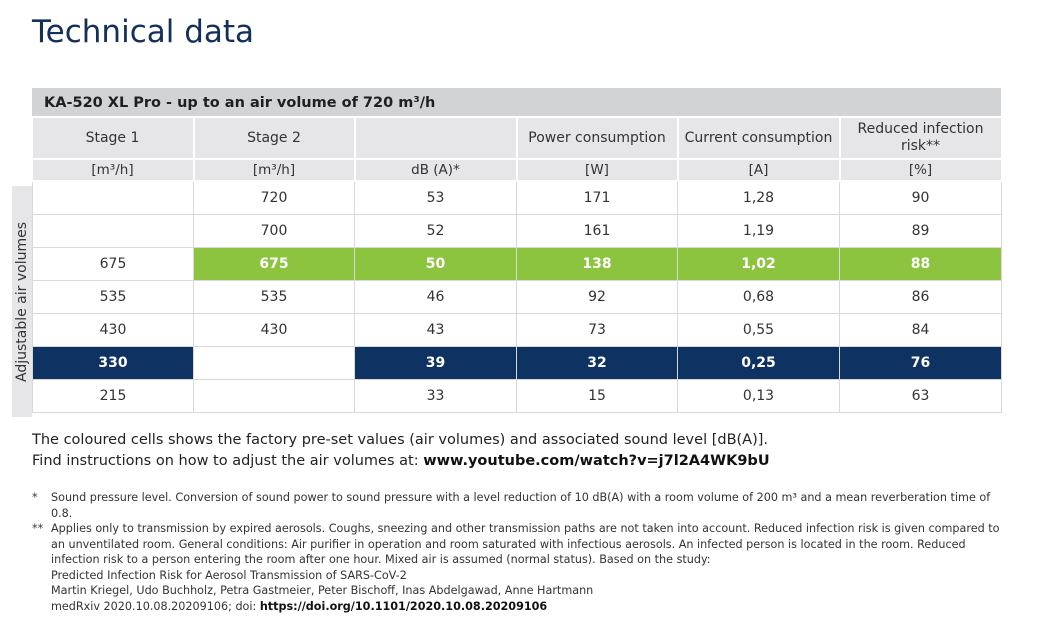  What do you see at coordinates (113, 264) in the screenshot?
I see `table-cell: 675` at bounding box center [113, 264].